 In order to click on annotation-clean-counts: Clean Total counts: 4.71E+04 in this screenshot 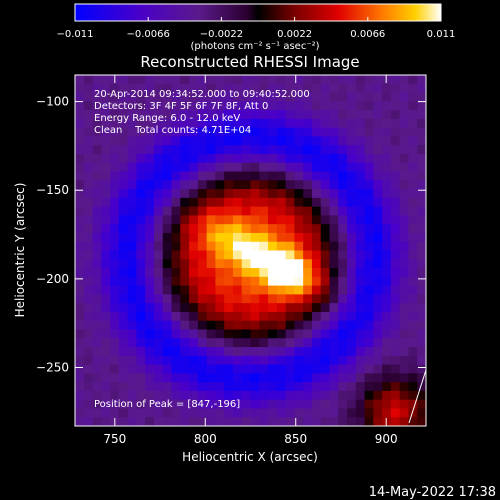, I will do `click(172, 130)`.